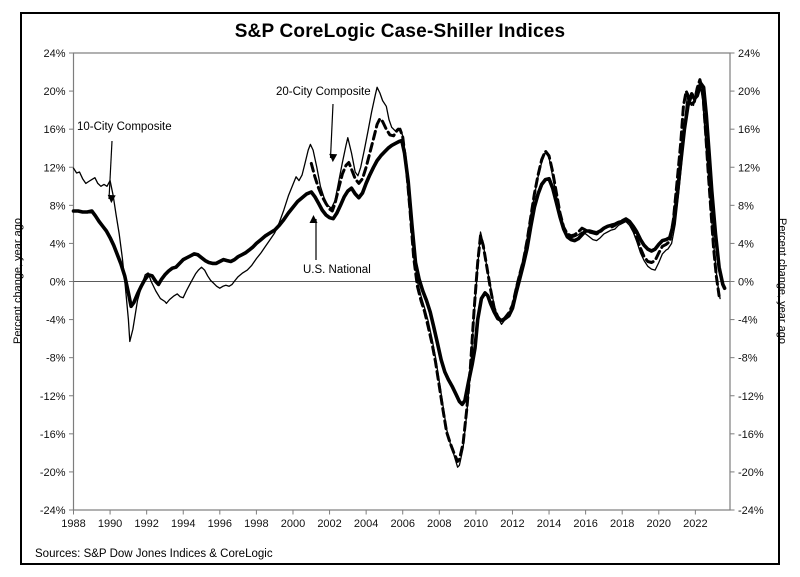 Image resolution: width=800 pixels, height=577 pixels. I want to click on y-tick-label-right: -24%, so click(751, 511).